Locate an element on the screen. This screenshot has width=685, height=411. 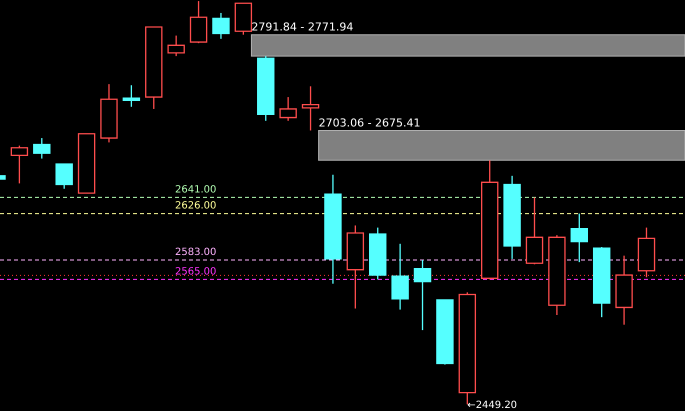
ref-line-label: 2565.00 is located at coordinates (195, 272).